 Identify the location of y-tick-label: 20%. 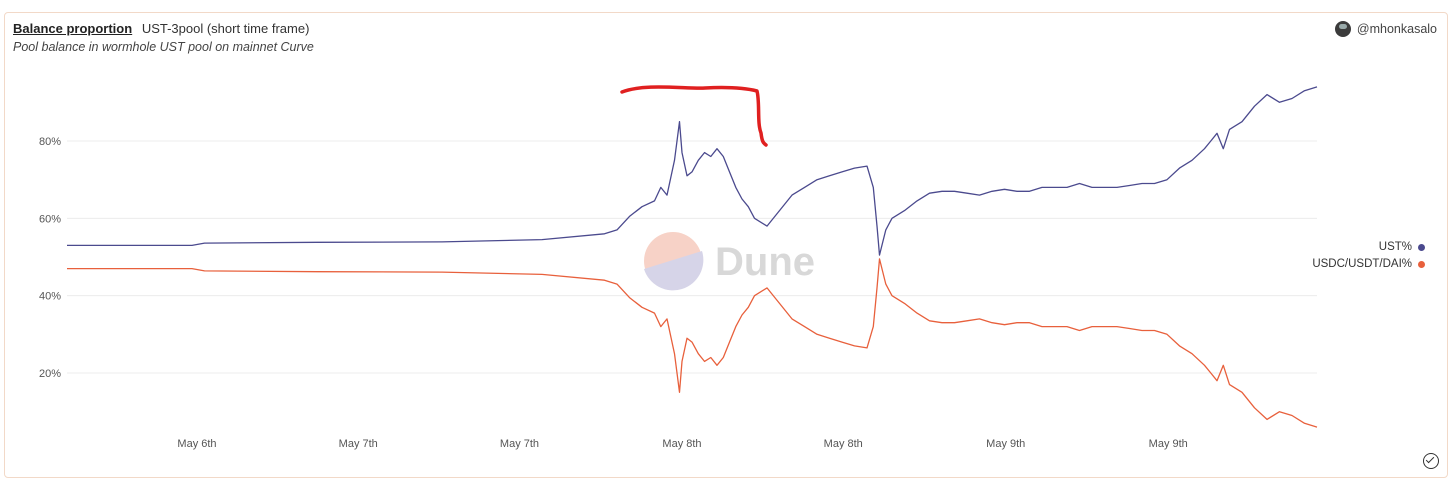
(50, 374).